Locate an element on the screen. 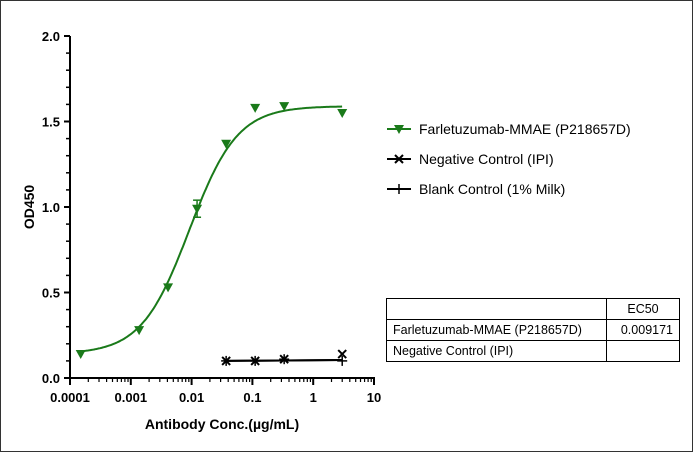 The width and height of the screenshot is (693, 452). x-tick-label: 0.0001 is located at coordinates (70, 397).